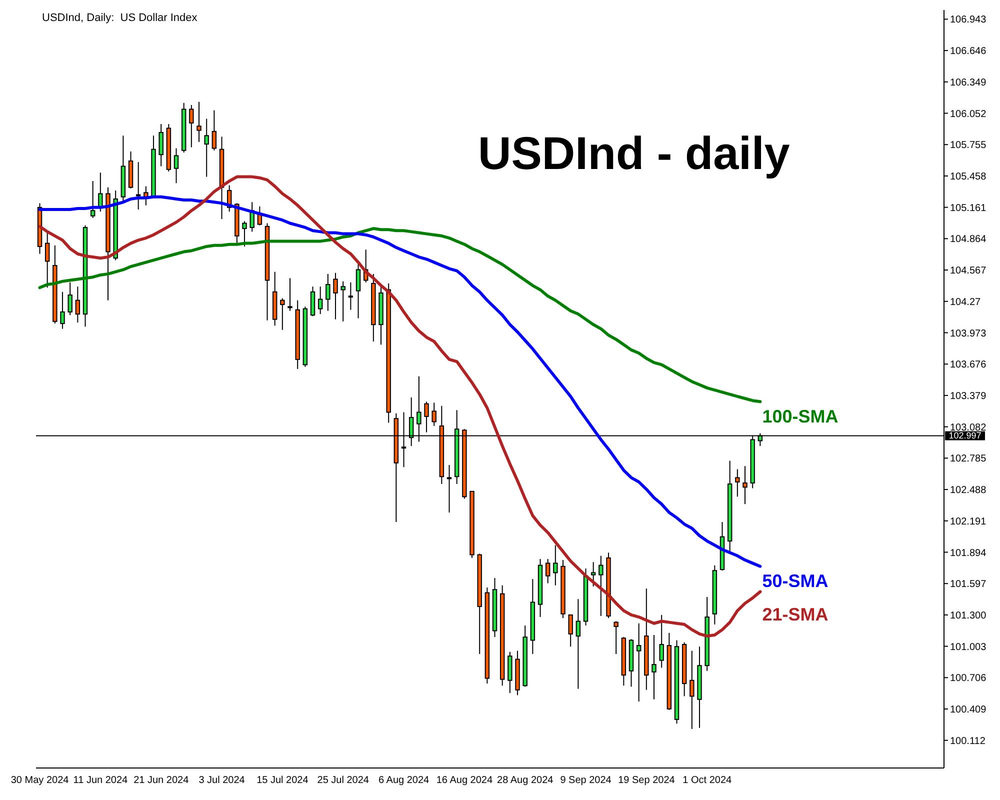  What do you see at coordinates (968, 490) in the screenshot?
I see `y-tick-label: 102.488` at bounding box center [968, 490].